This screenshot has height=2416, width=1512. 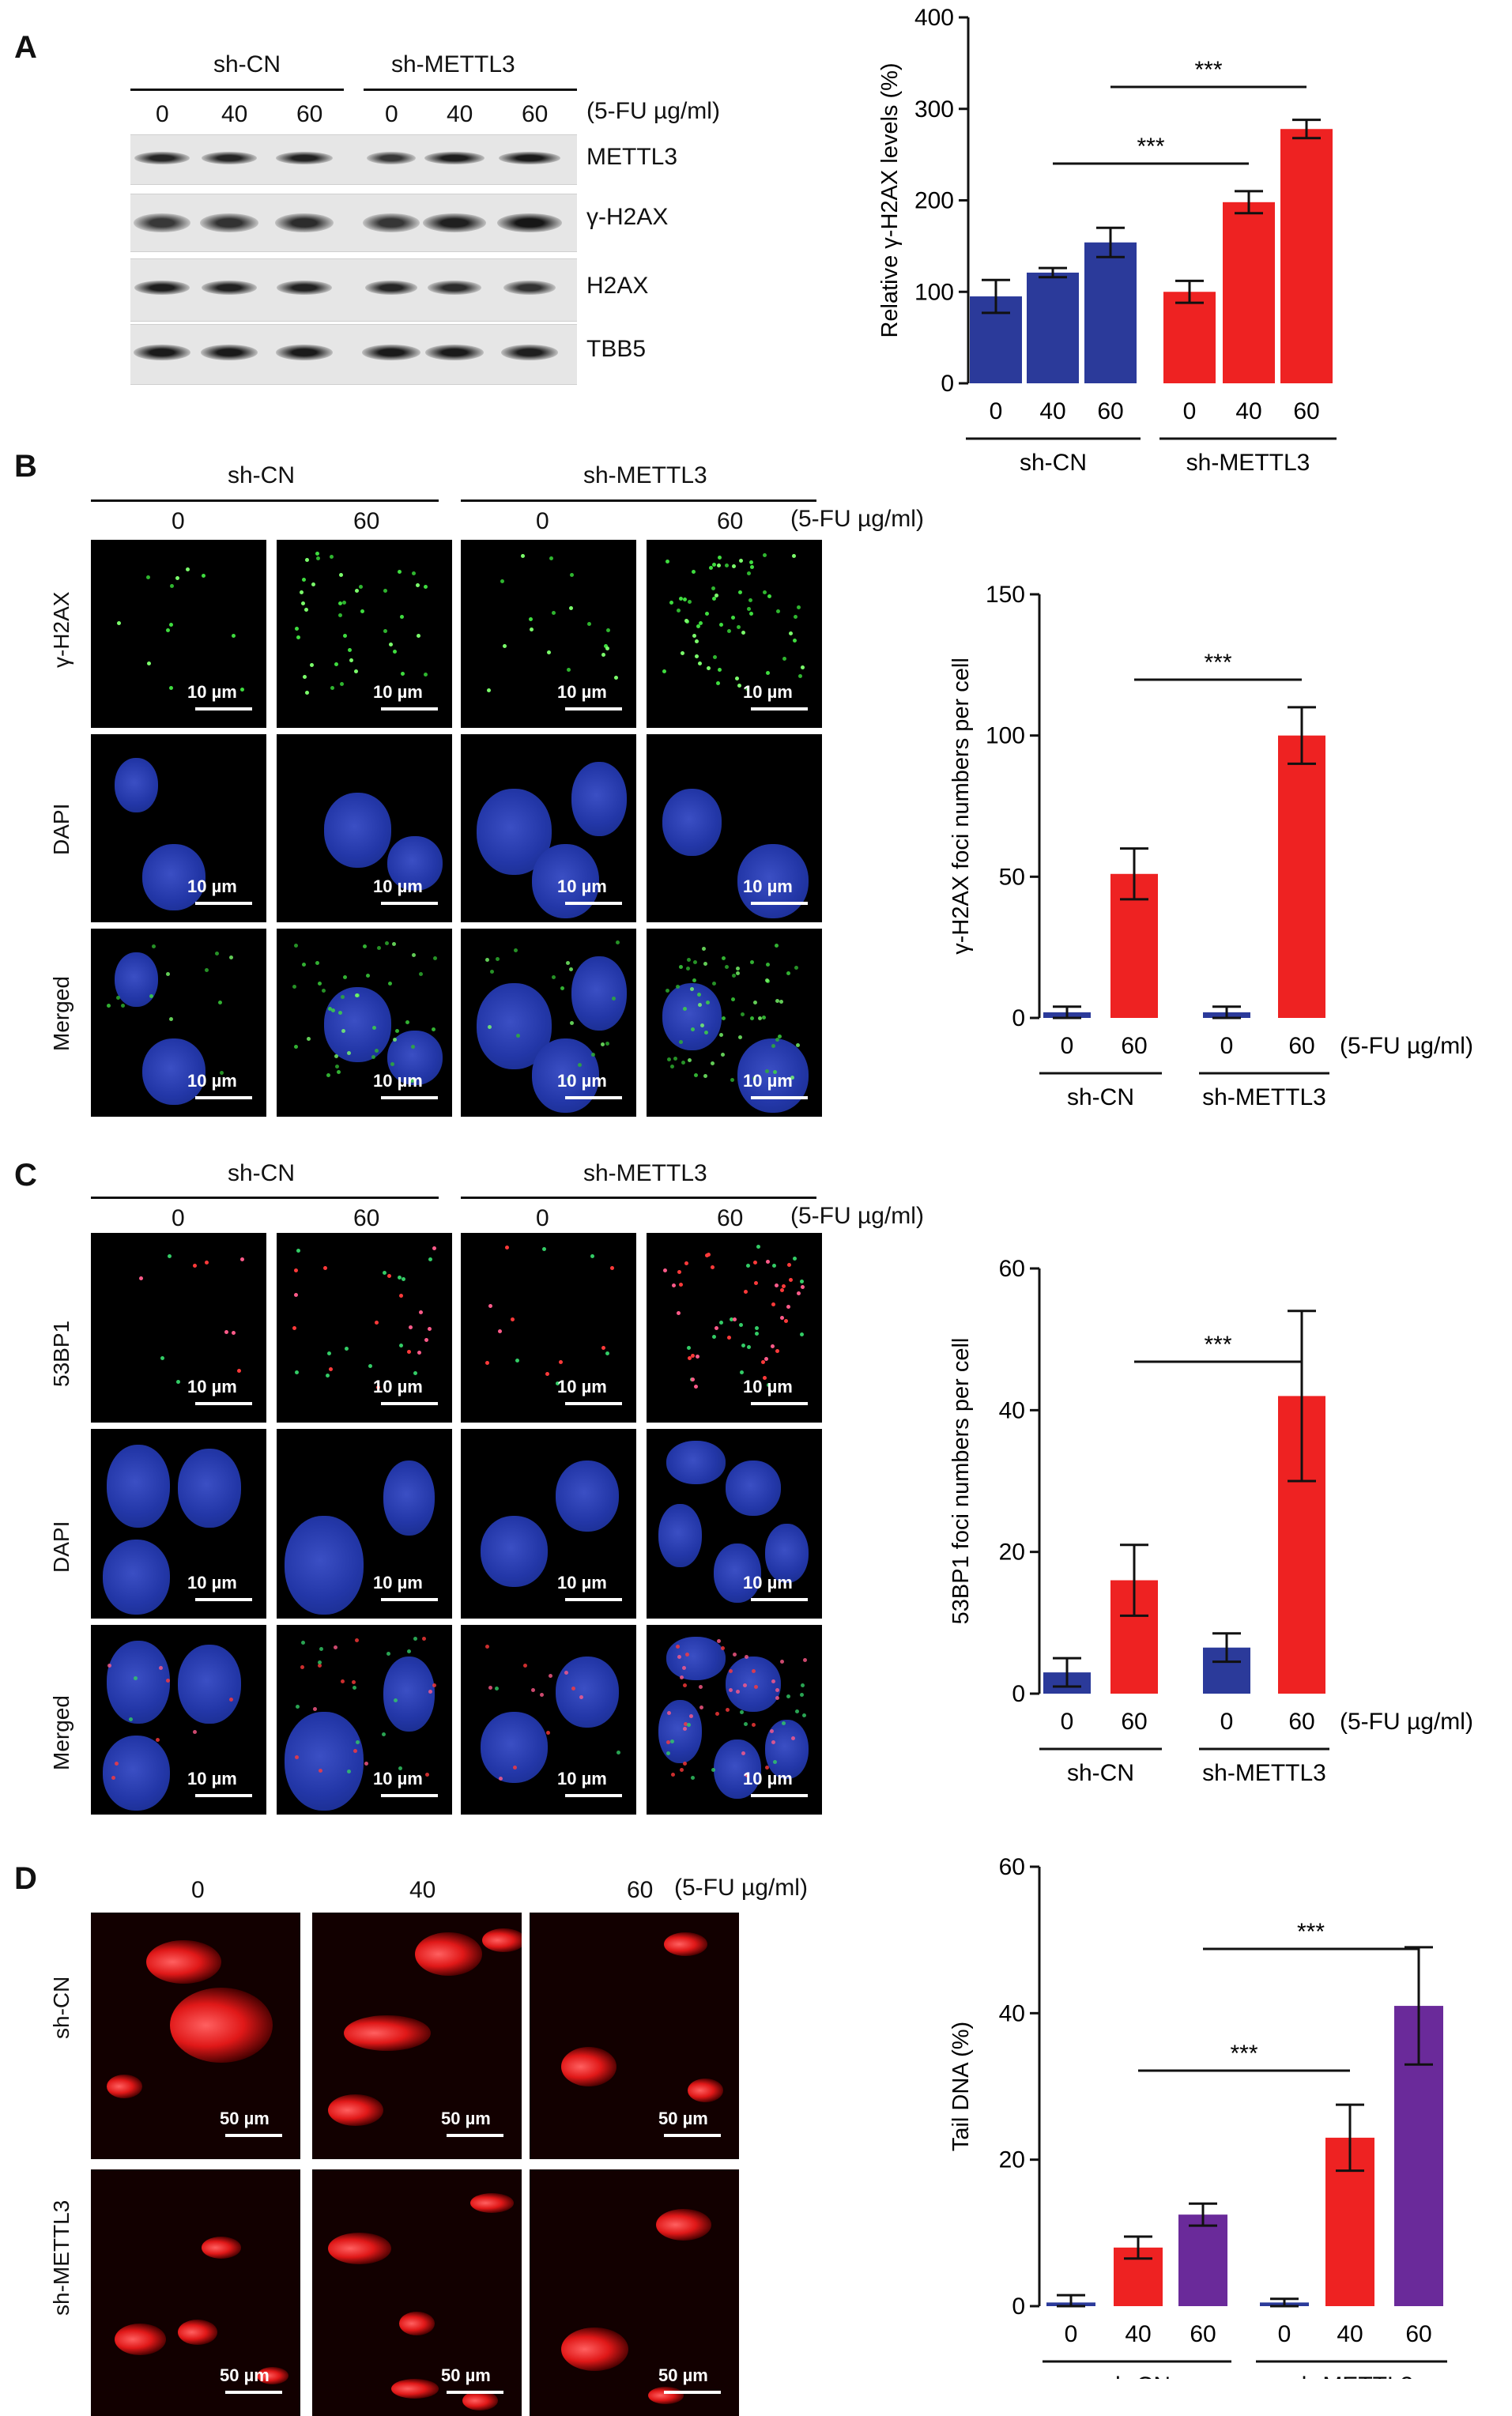 I want to click on image-row-label: 53BP1, so click(x=61, y=1353).